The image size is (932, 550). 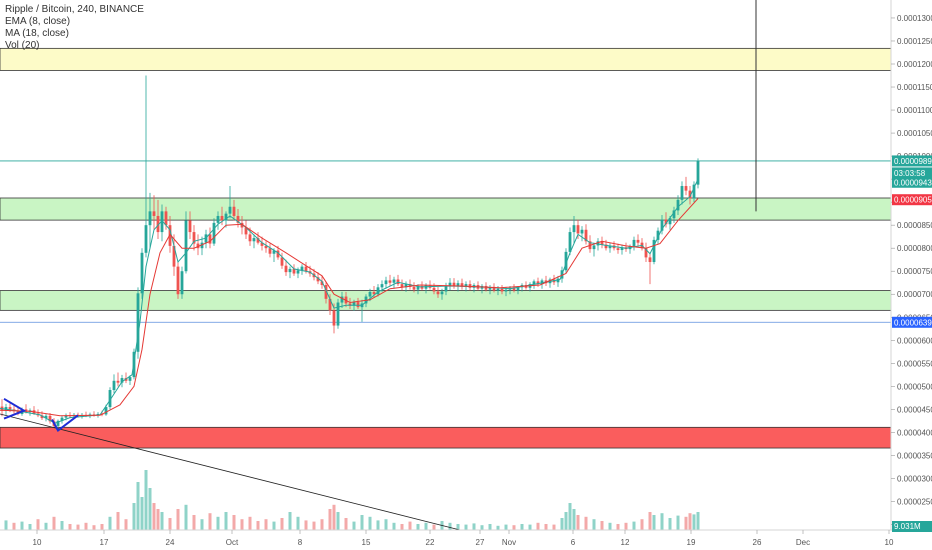 What do you see at coordinates (914, 432) in the screenshot?
I see `y-tick-label: 0.00004000` at bounding box center [914, 432].